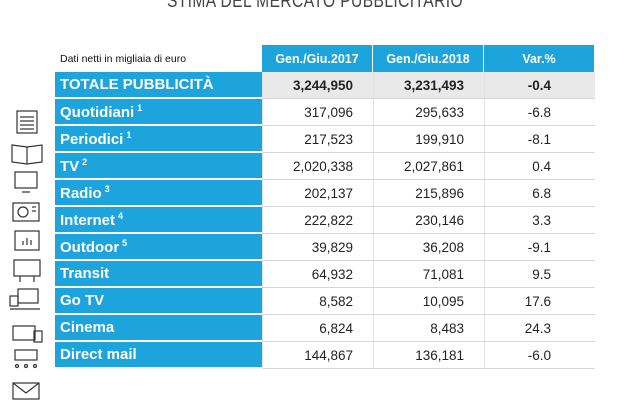 The image size is (630, 400). I want to click on table-cell: 24.3, so click(539, 328).